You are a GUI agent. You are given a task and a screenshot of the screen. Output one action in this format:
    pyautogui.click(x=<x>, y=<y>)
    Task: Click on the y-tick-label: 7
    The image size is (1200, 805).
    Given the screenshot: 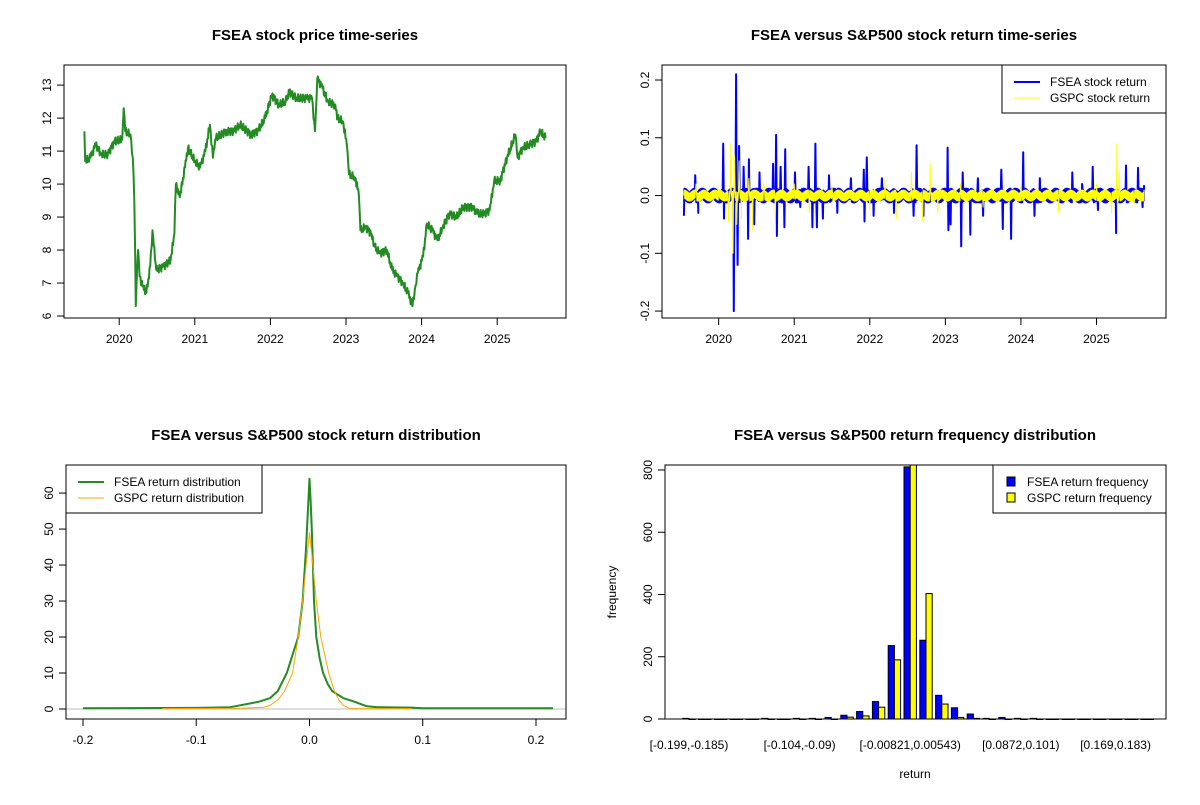 What is the action you would take?
    pyautogui.click(x=47, y=282)
    